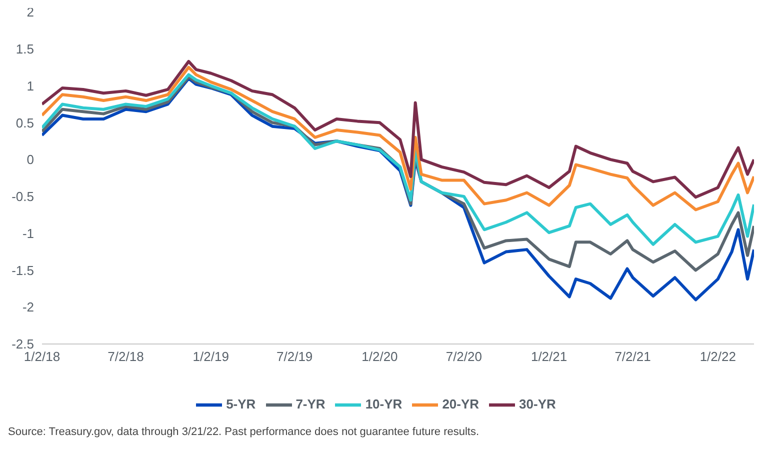 The image size is (770, 452). I want to click on x-tick-label: 1/2/20, so click(380, 356).